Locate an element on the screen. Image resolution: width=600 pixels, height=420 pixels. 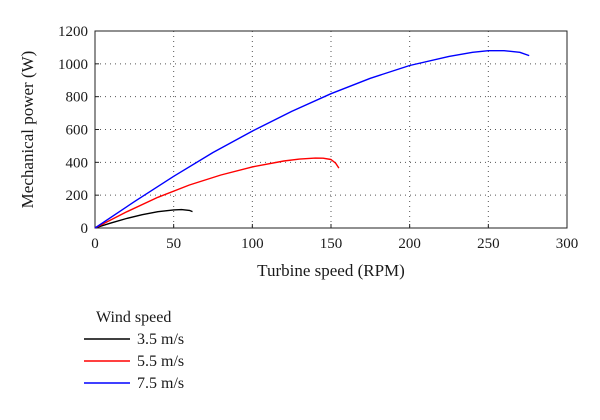
legend-title: Wind speed is located at coordinates (133, 317).